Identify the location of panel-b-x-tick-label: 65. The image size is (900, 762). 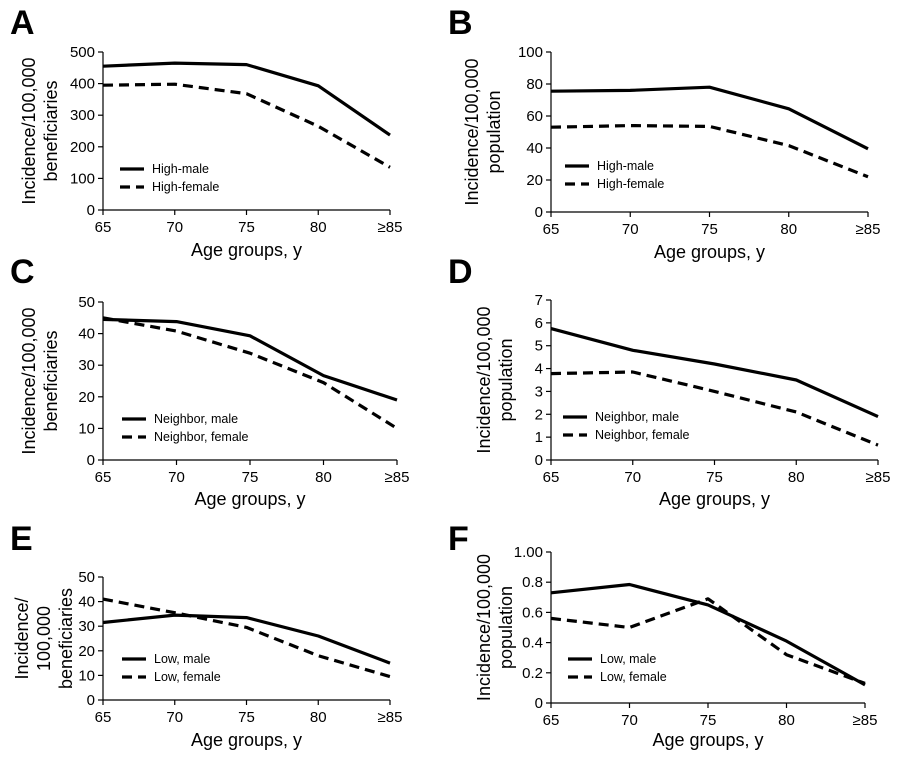
(551, 229).